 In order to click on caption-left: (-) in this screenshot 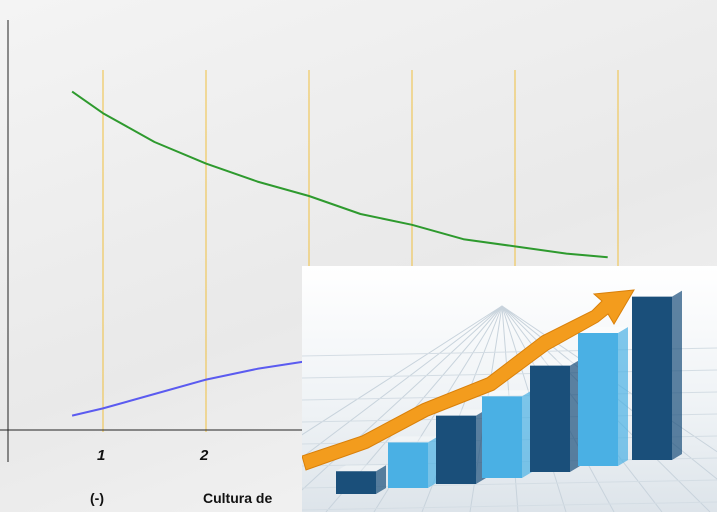, I will do `click(97, 498)`.